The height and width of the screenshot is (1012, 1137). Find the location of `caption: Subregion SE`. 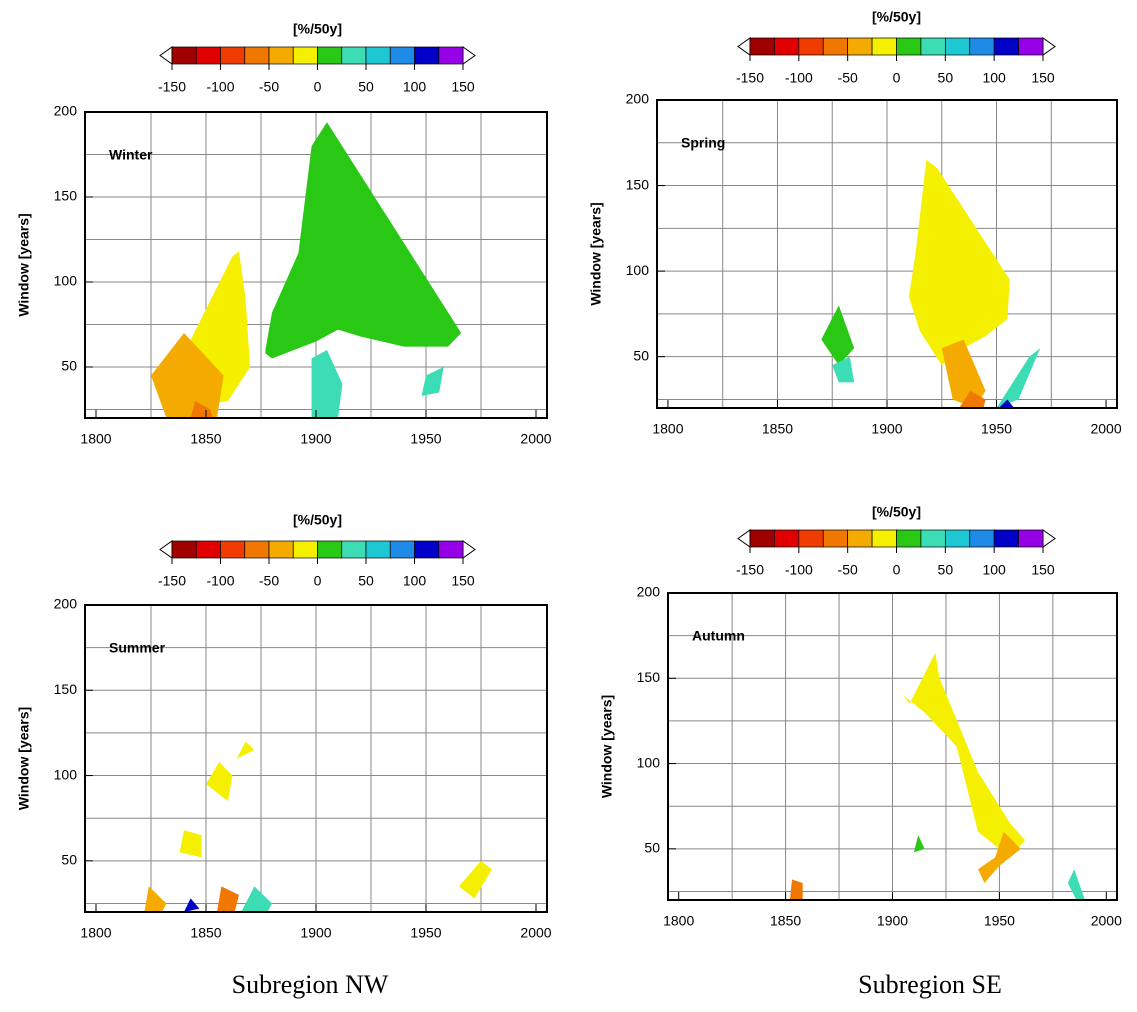

caption: Subregion SE is located at coordinates (930, 984).